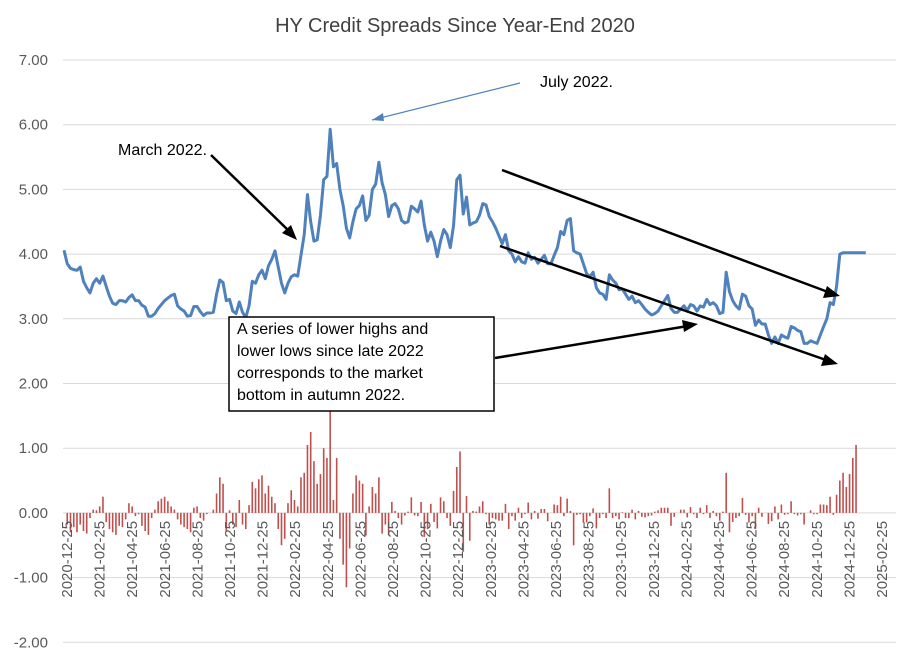  What do you see at coordinates (849, 559) in the screenshot?
I see `x-tick-label: 2024-12-25` at bounding box center [849, 559].